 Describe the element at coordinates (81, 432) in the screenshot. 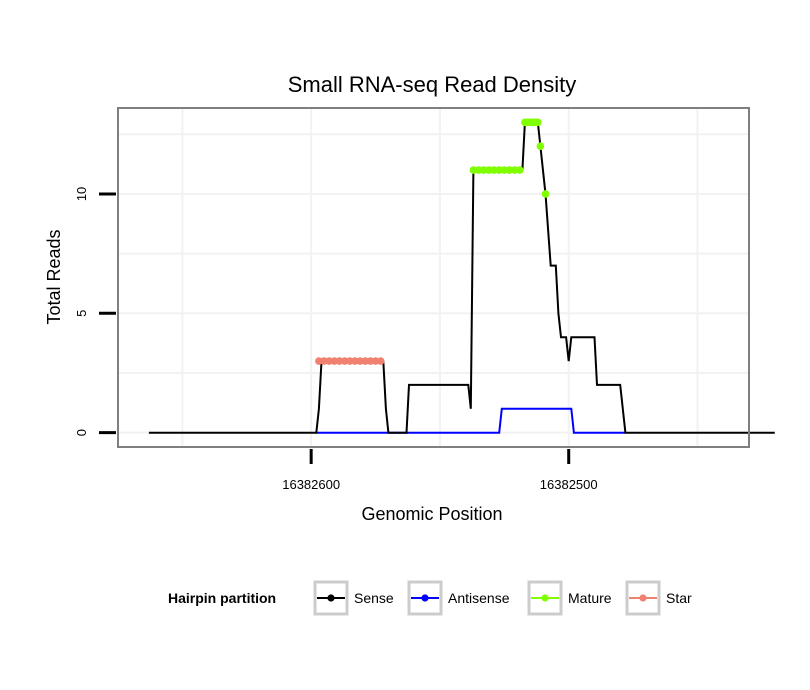

I see `y-tick-label: 0` at that location.